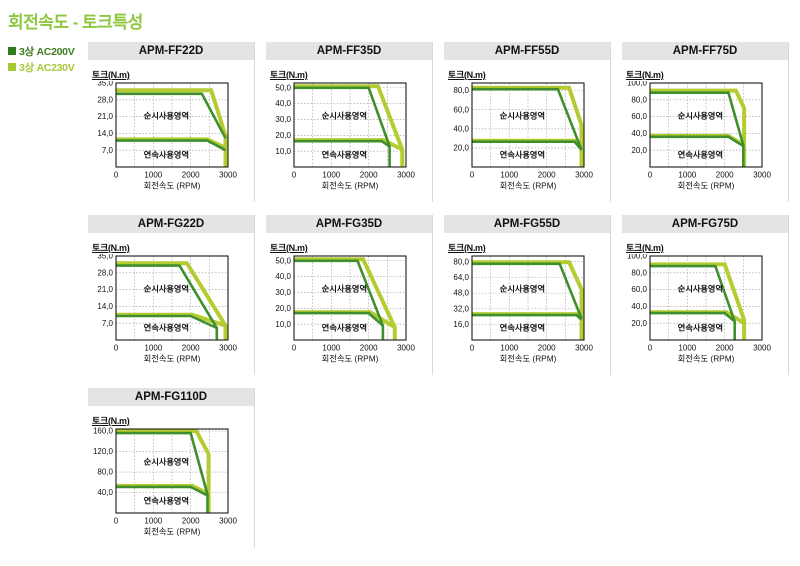  What do you see at coordinates (349, 51) in the screenshot?
I see `chart-title: APM-FF35D` at bounding box center [349, 51].